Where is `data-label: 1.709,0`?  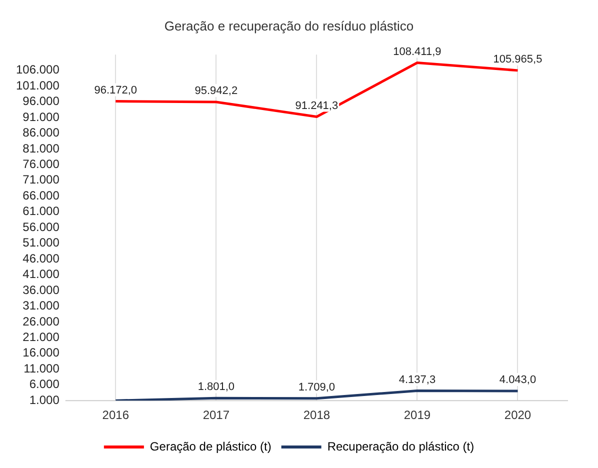
data-label: 1.709,0 is located at coordinates (317, 387).